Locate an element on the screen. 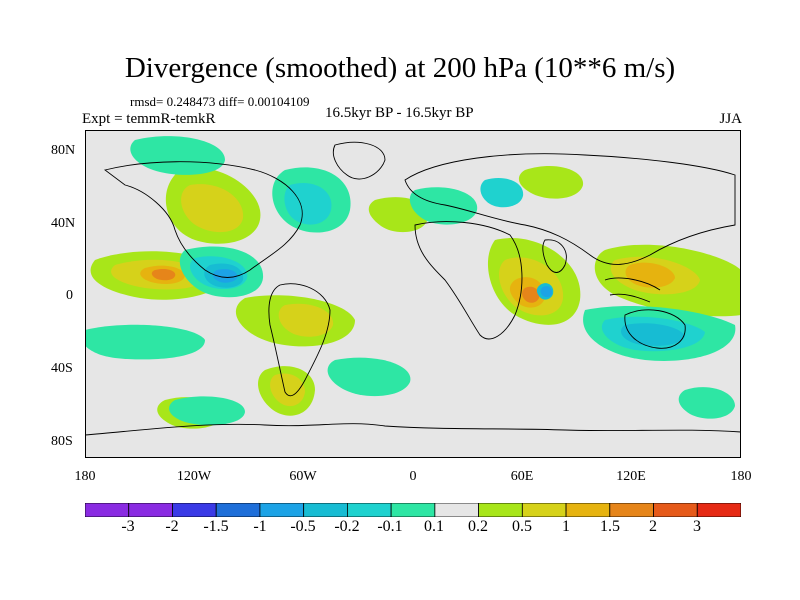 This screenshot has height=600, width=800. lat-label-80n: 80N is located at coordinates (63, 150).